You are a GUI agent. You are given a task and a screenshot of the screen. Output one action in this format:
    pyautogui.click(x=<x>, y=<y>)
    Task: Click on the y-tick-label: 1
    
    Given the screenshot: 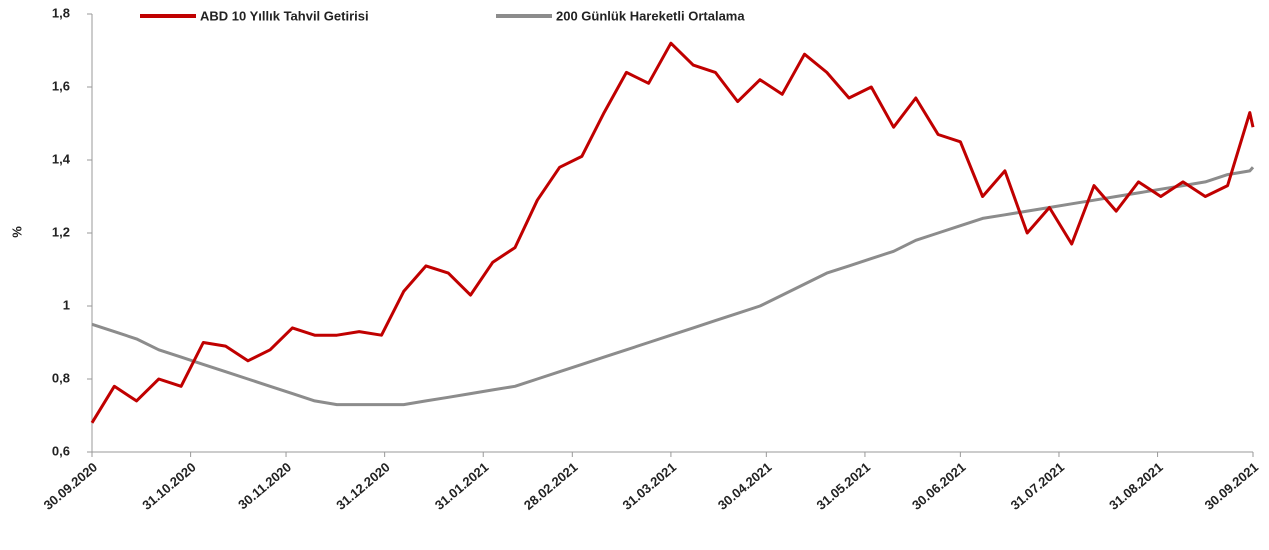 What is the action you would take?
    pyautogui.click(x=66, y=304)
    